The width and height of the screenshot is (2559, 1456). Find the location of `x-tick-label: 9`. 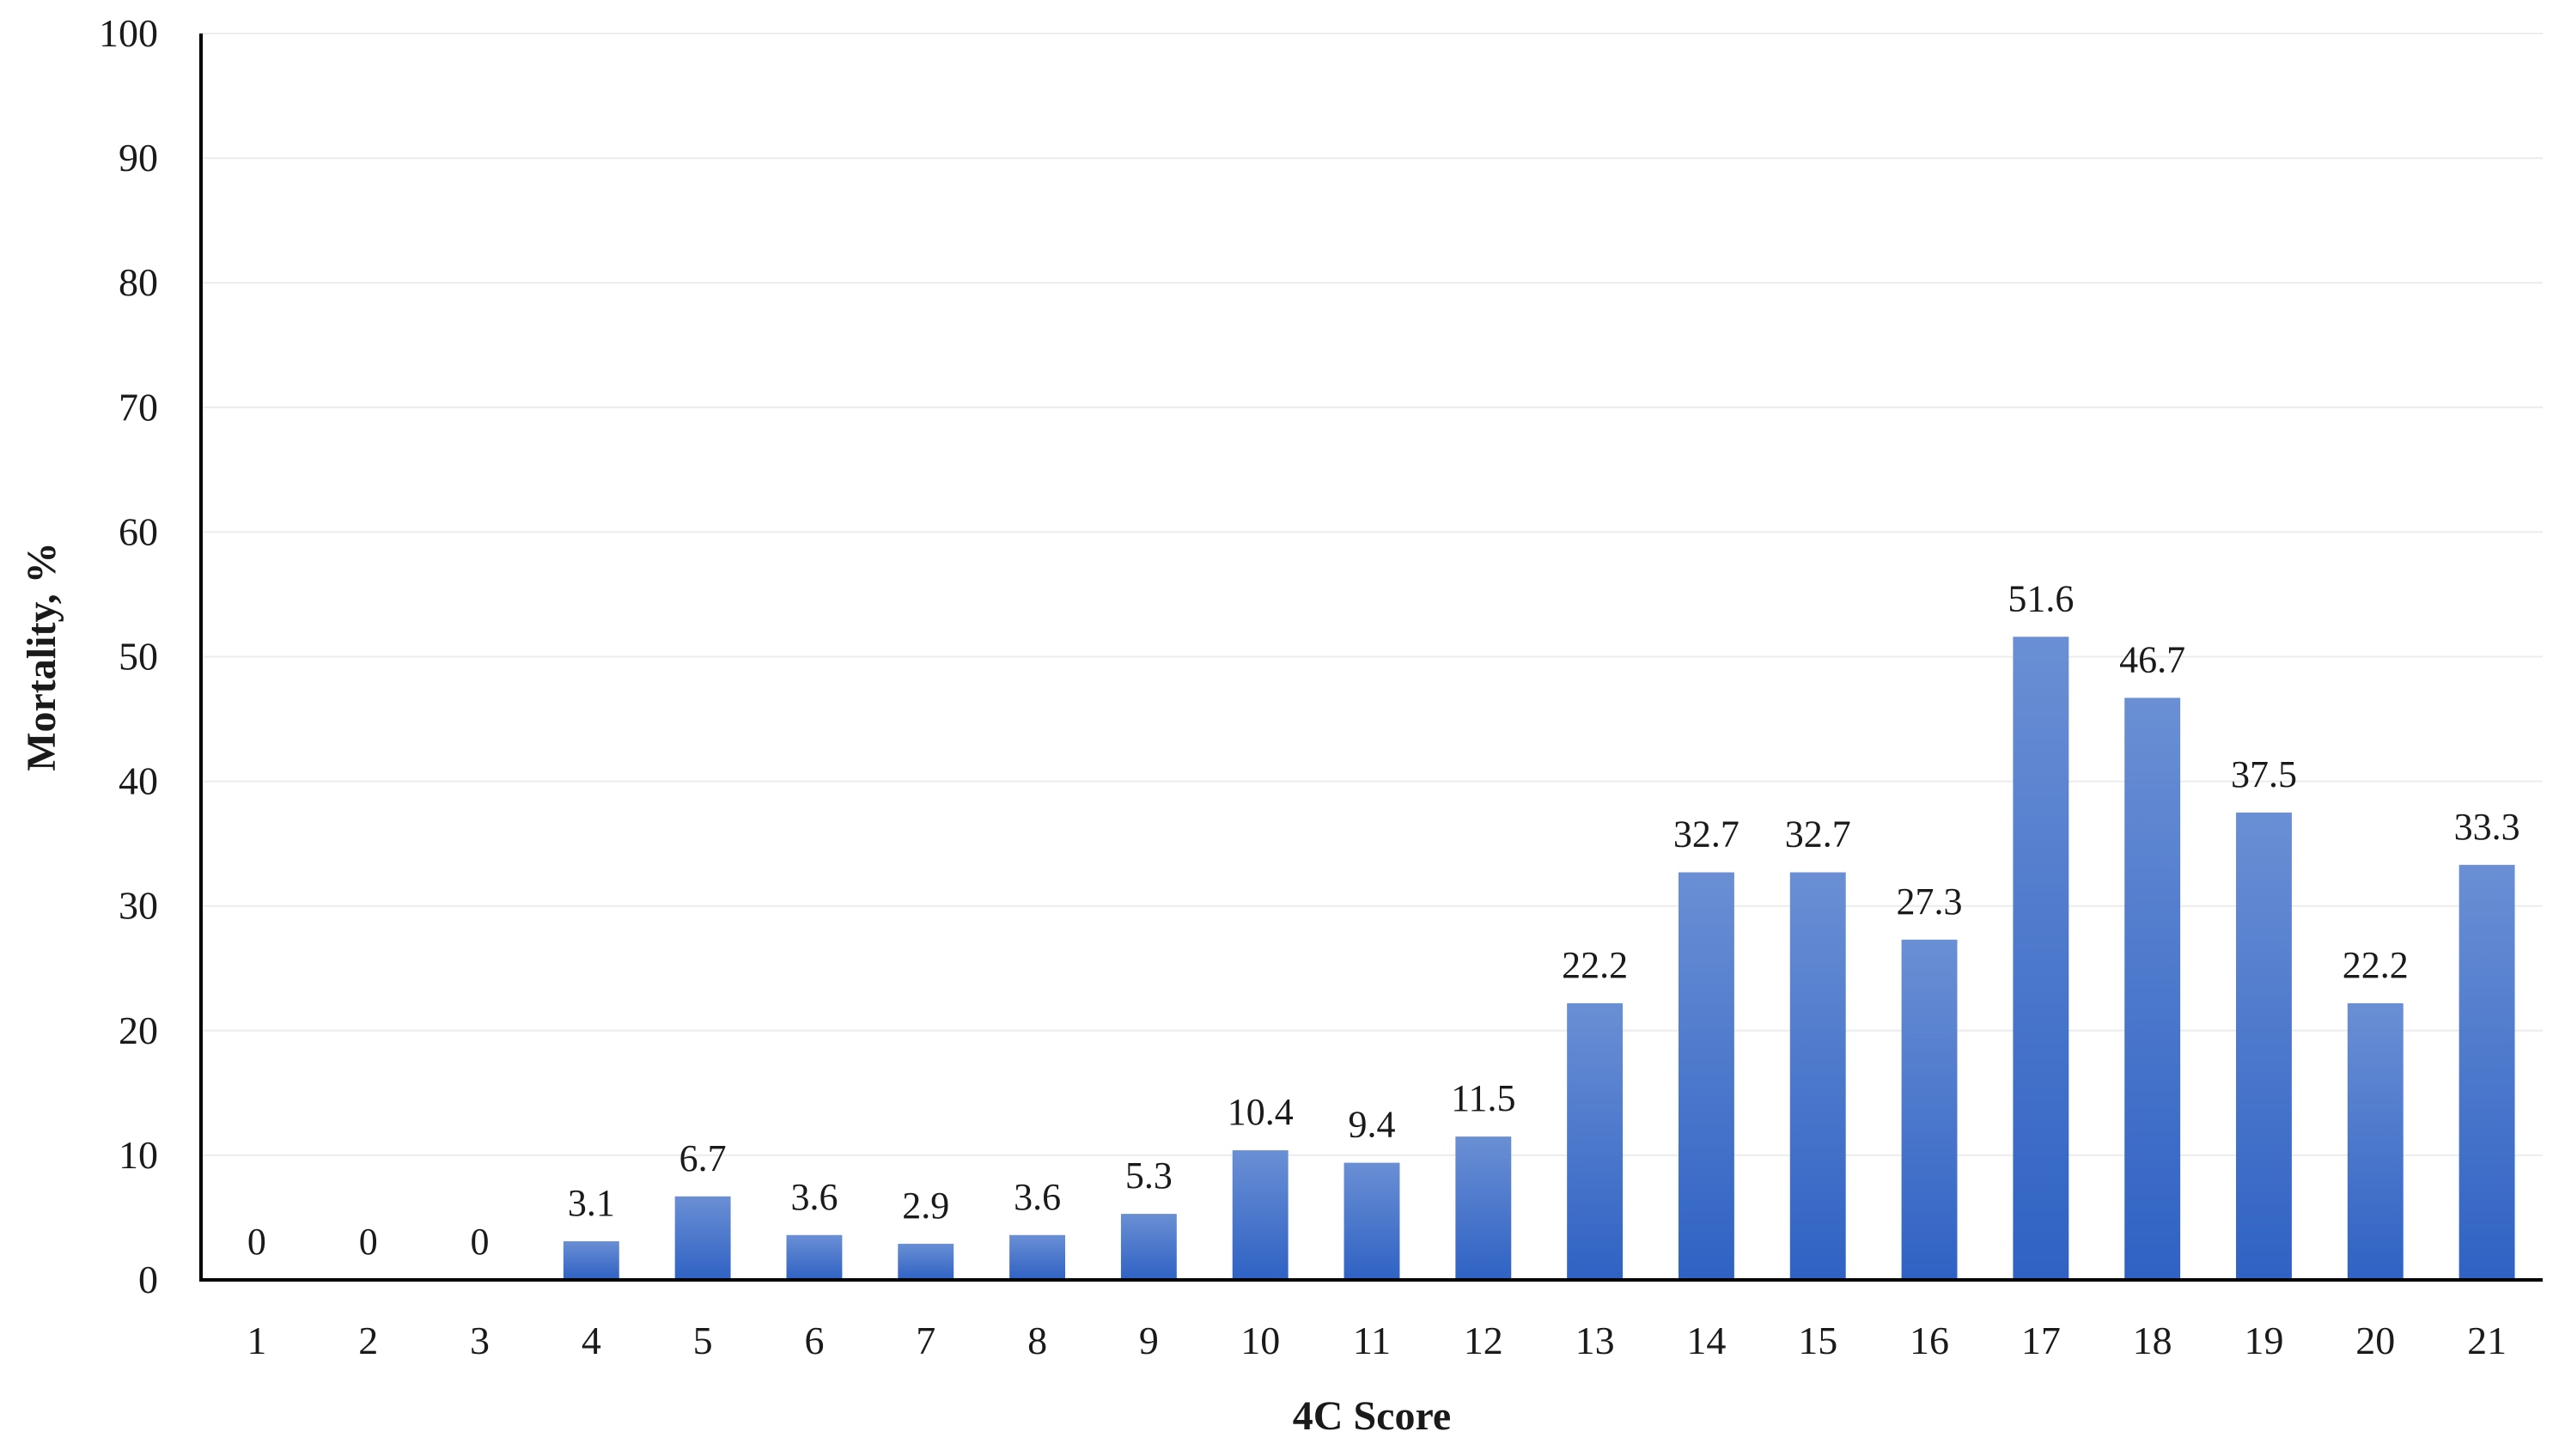

x-tick-label: 9 is located at coordinates (1149, 1340).